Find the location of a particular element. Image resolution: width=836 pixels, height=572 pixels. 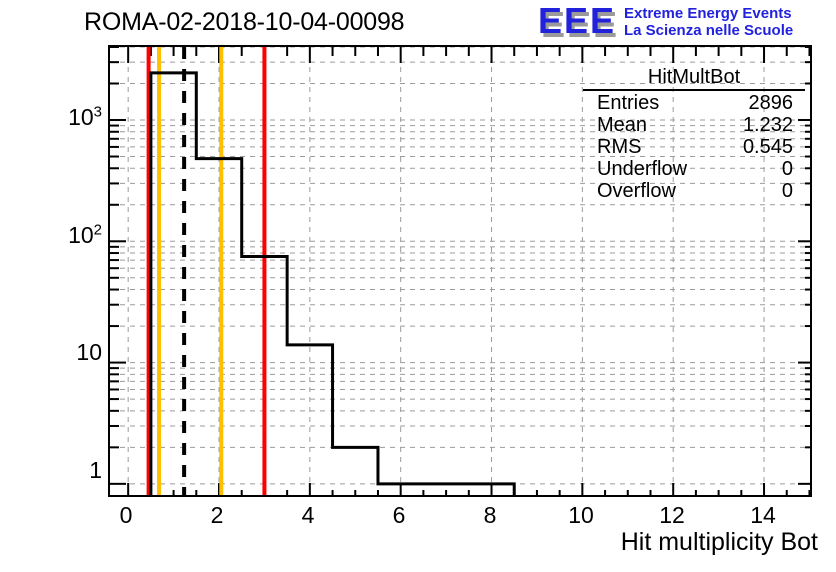

xtick-label-0: 0 is located at coordinates (126, 515).